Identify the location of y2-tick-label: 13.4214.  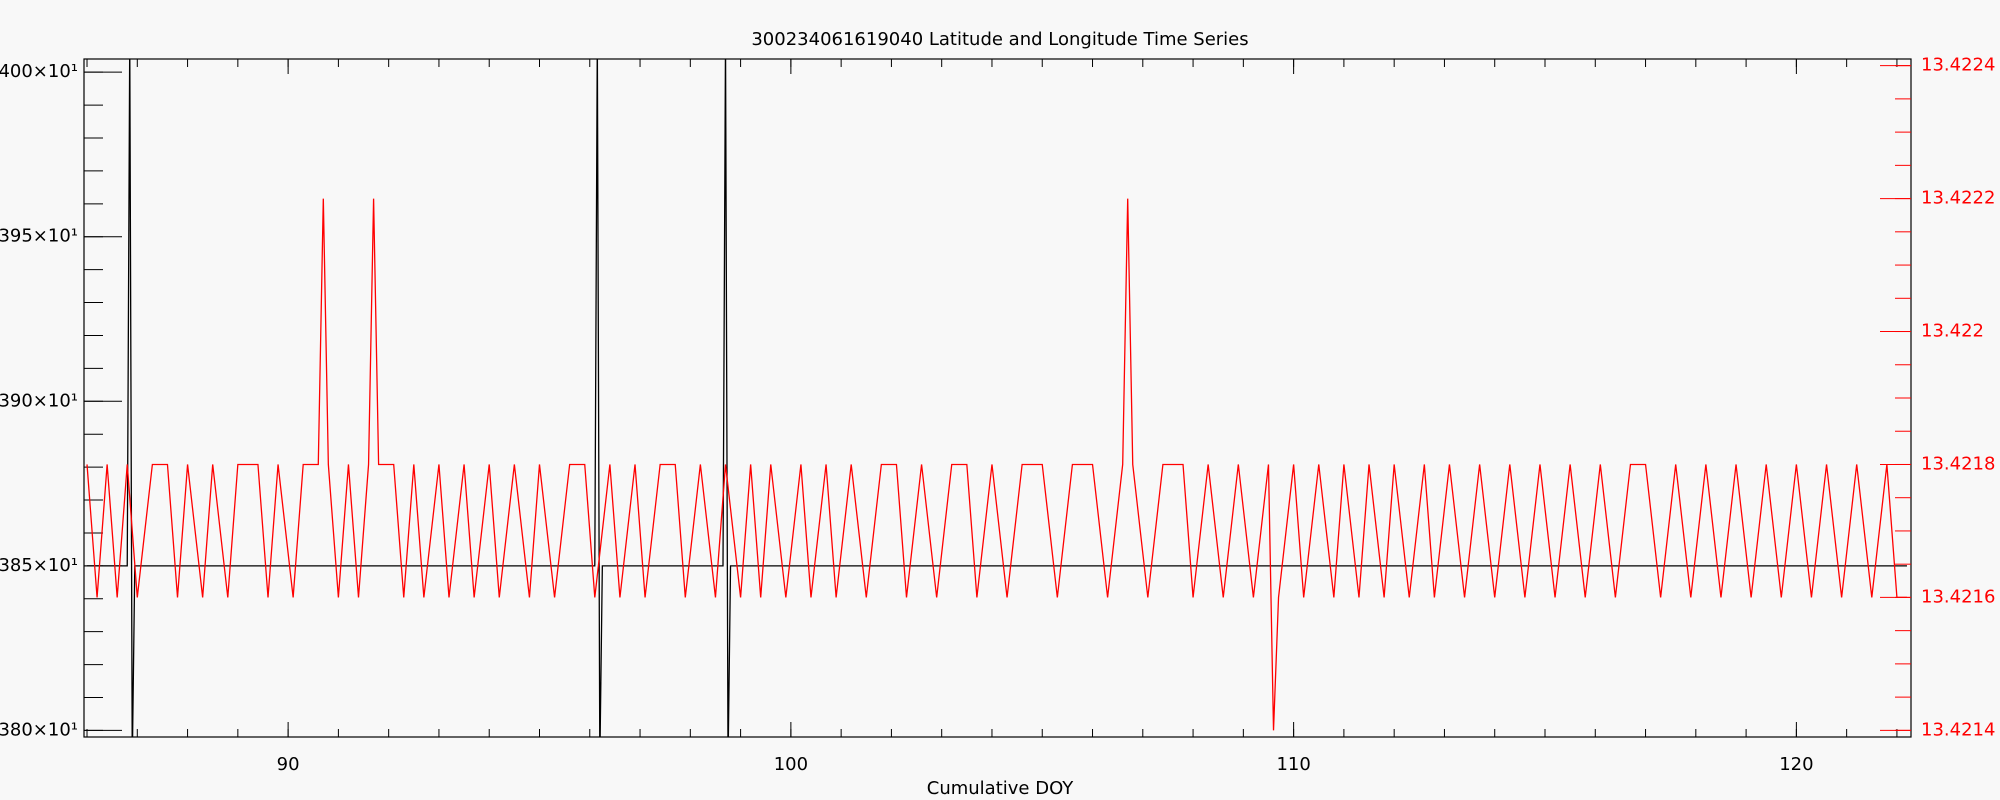
(1958, 729).